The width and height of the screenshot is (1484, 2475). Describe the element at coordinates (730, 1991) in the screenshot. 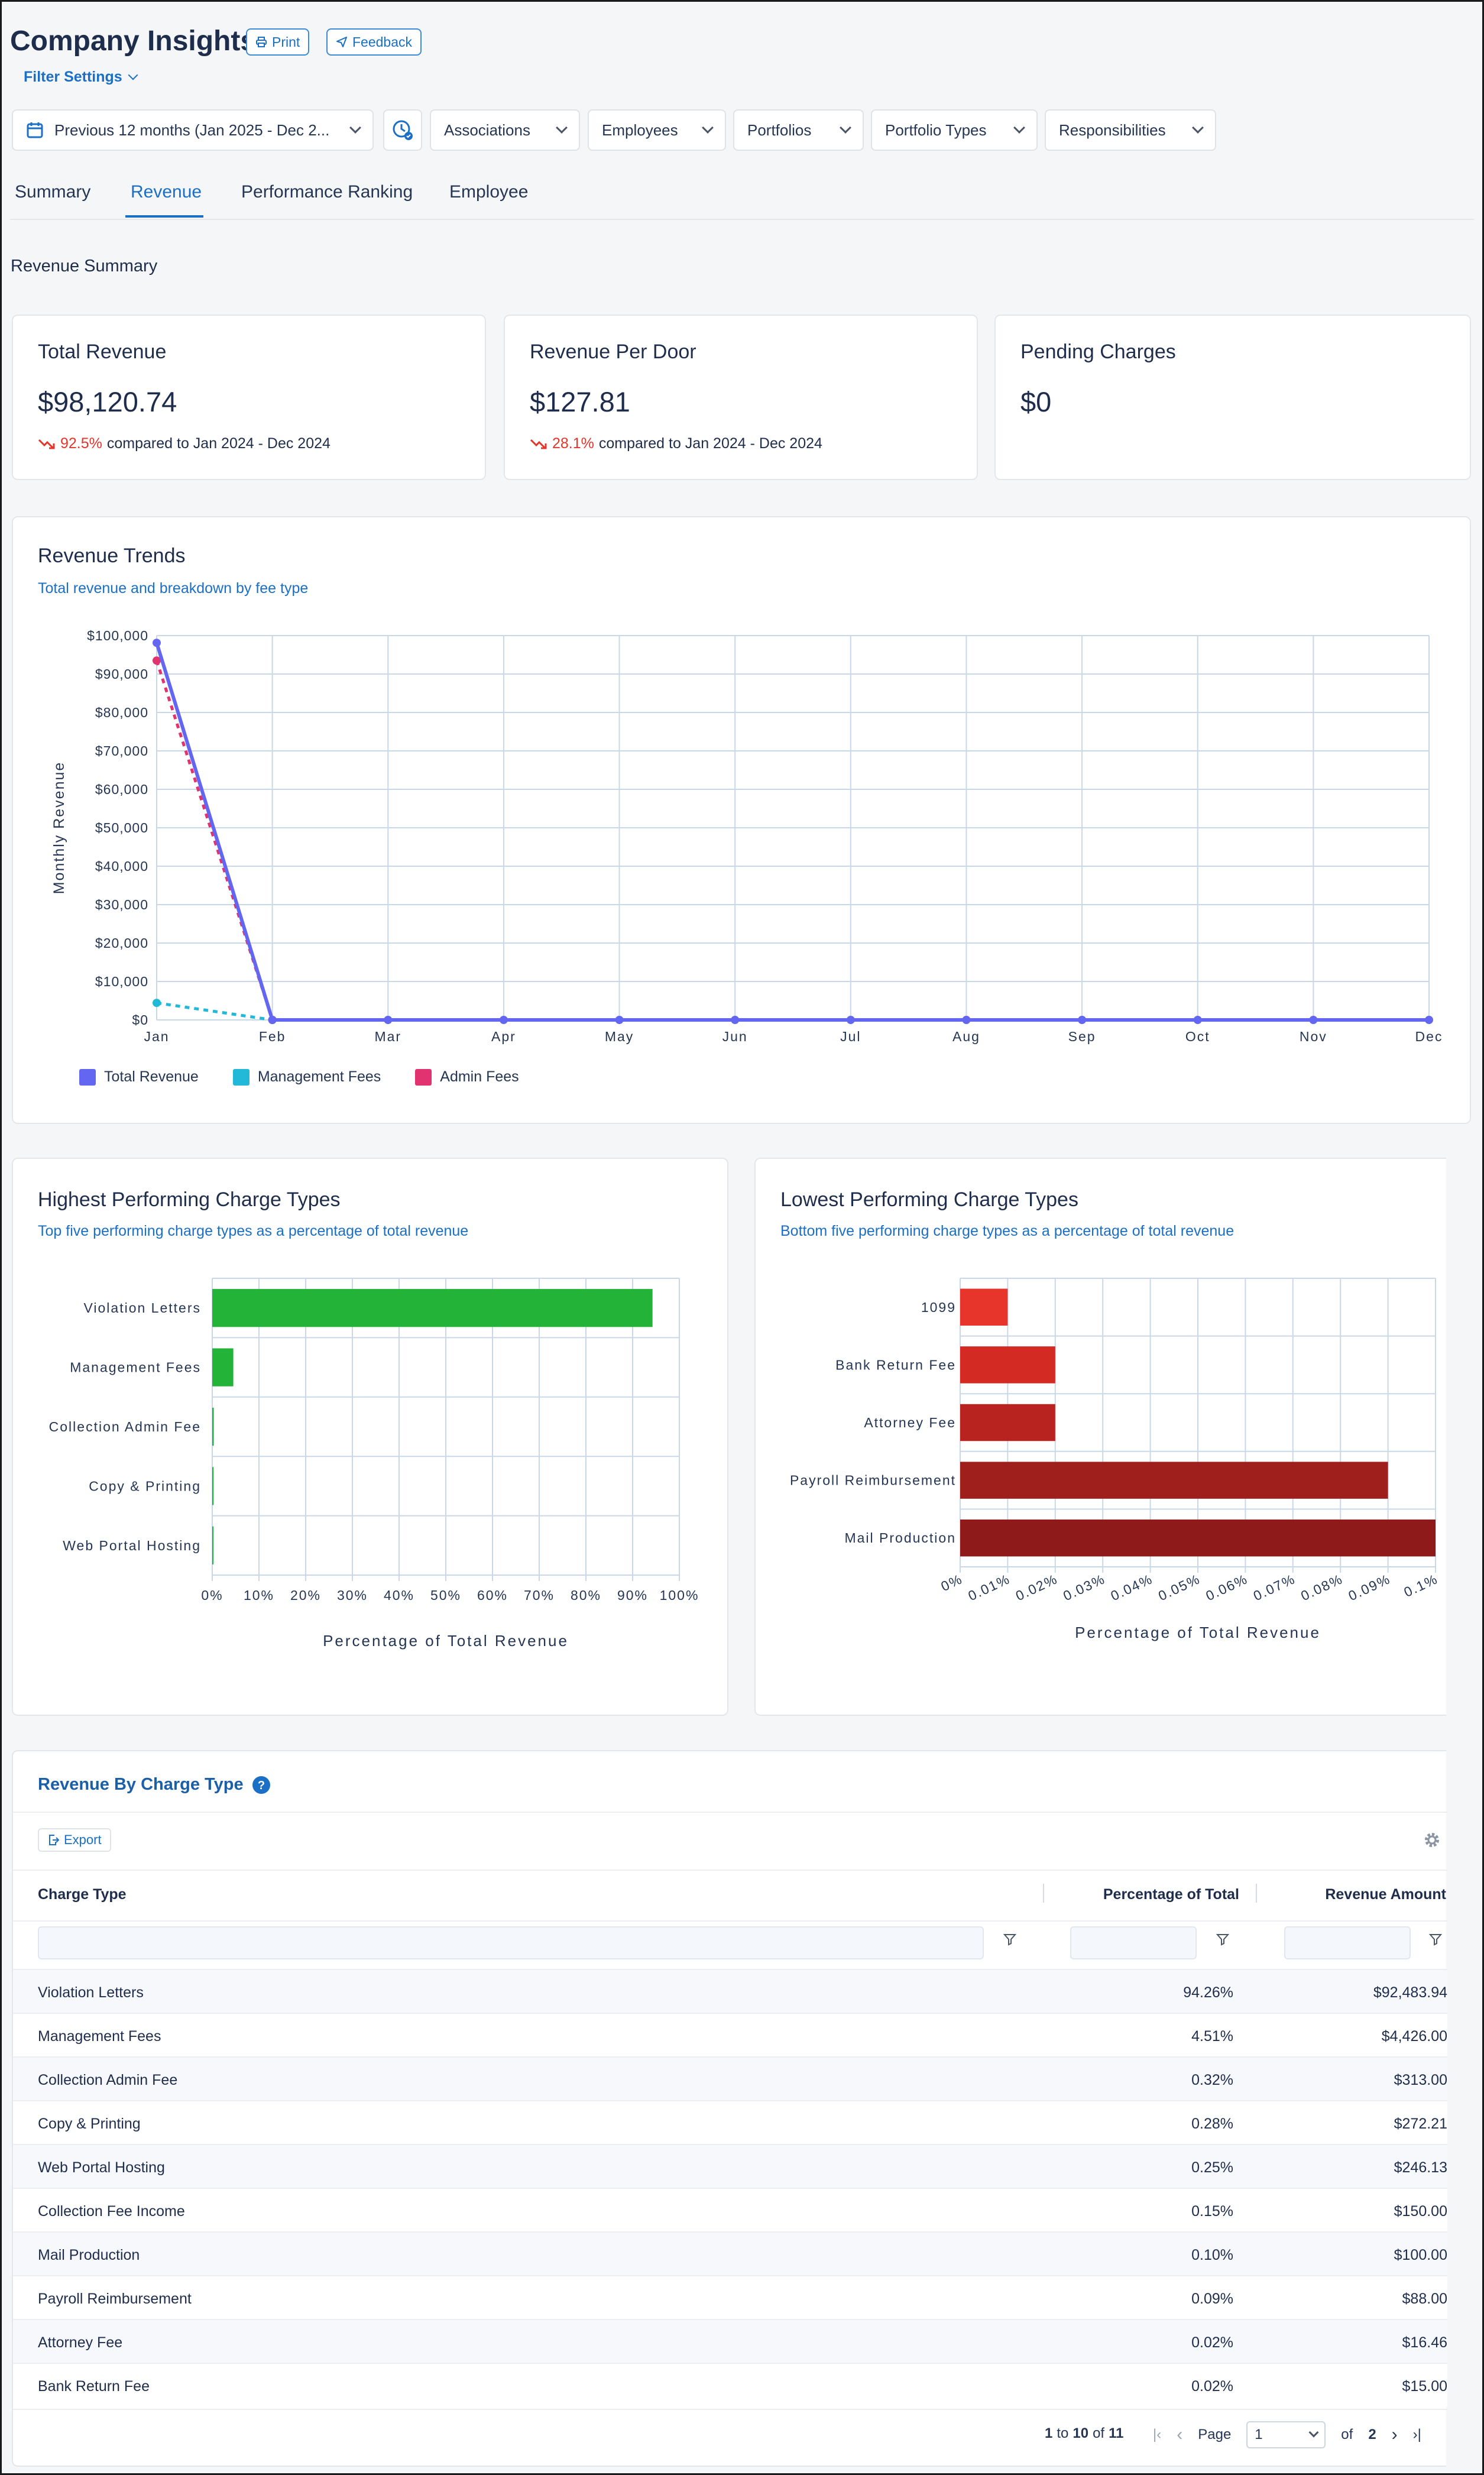

I see `table-row: Violation Letters 94.26% $92,483.94` at that location.